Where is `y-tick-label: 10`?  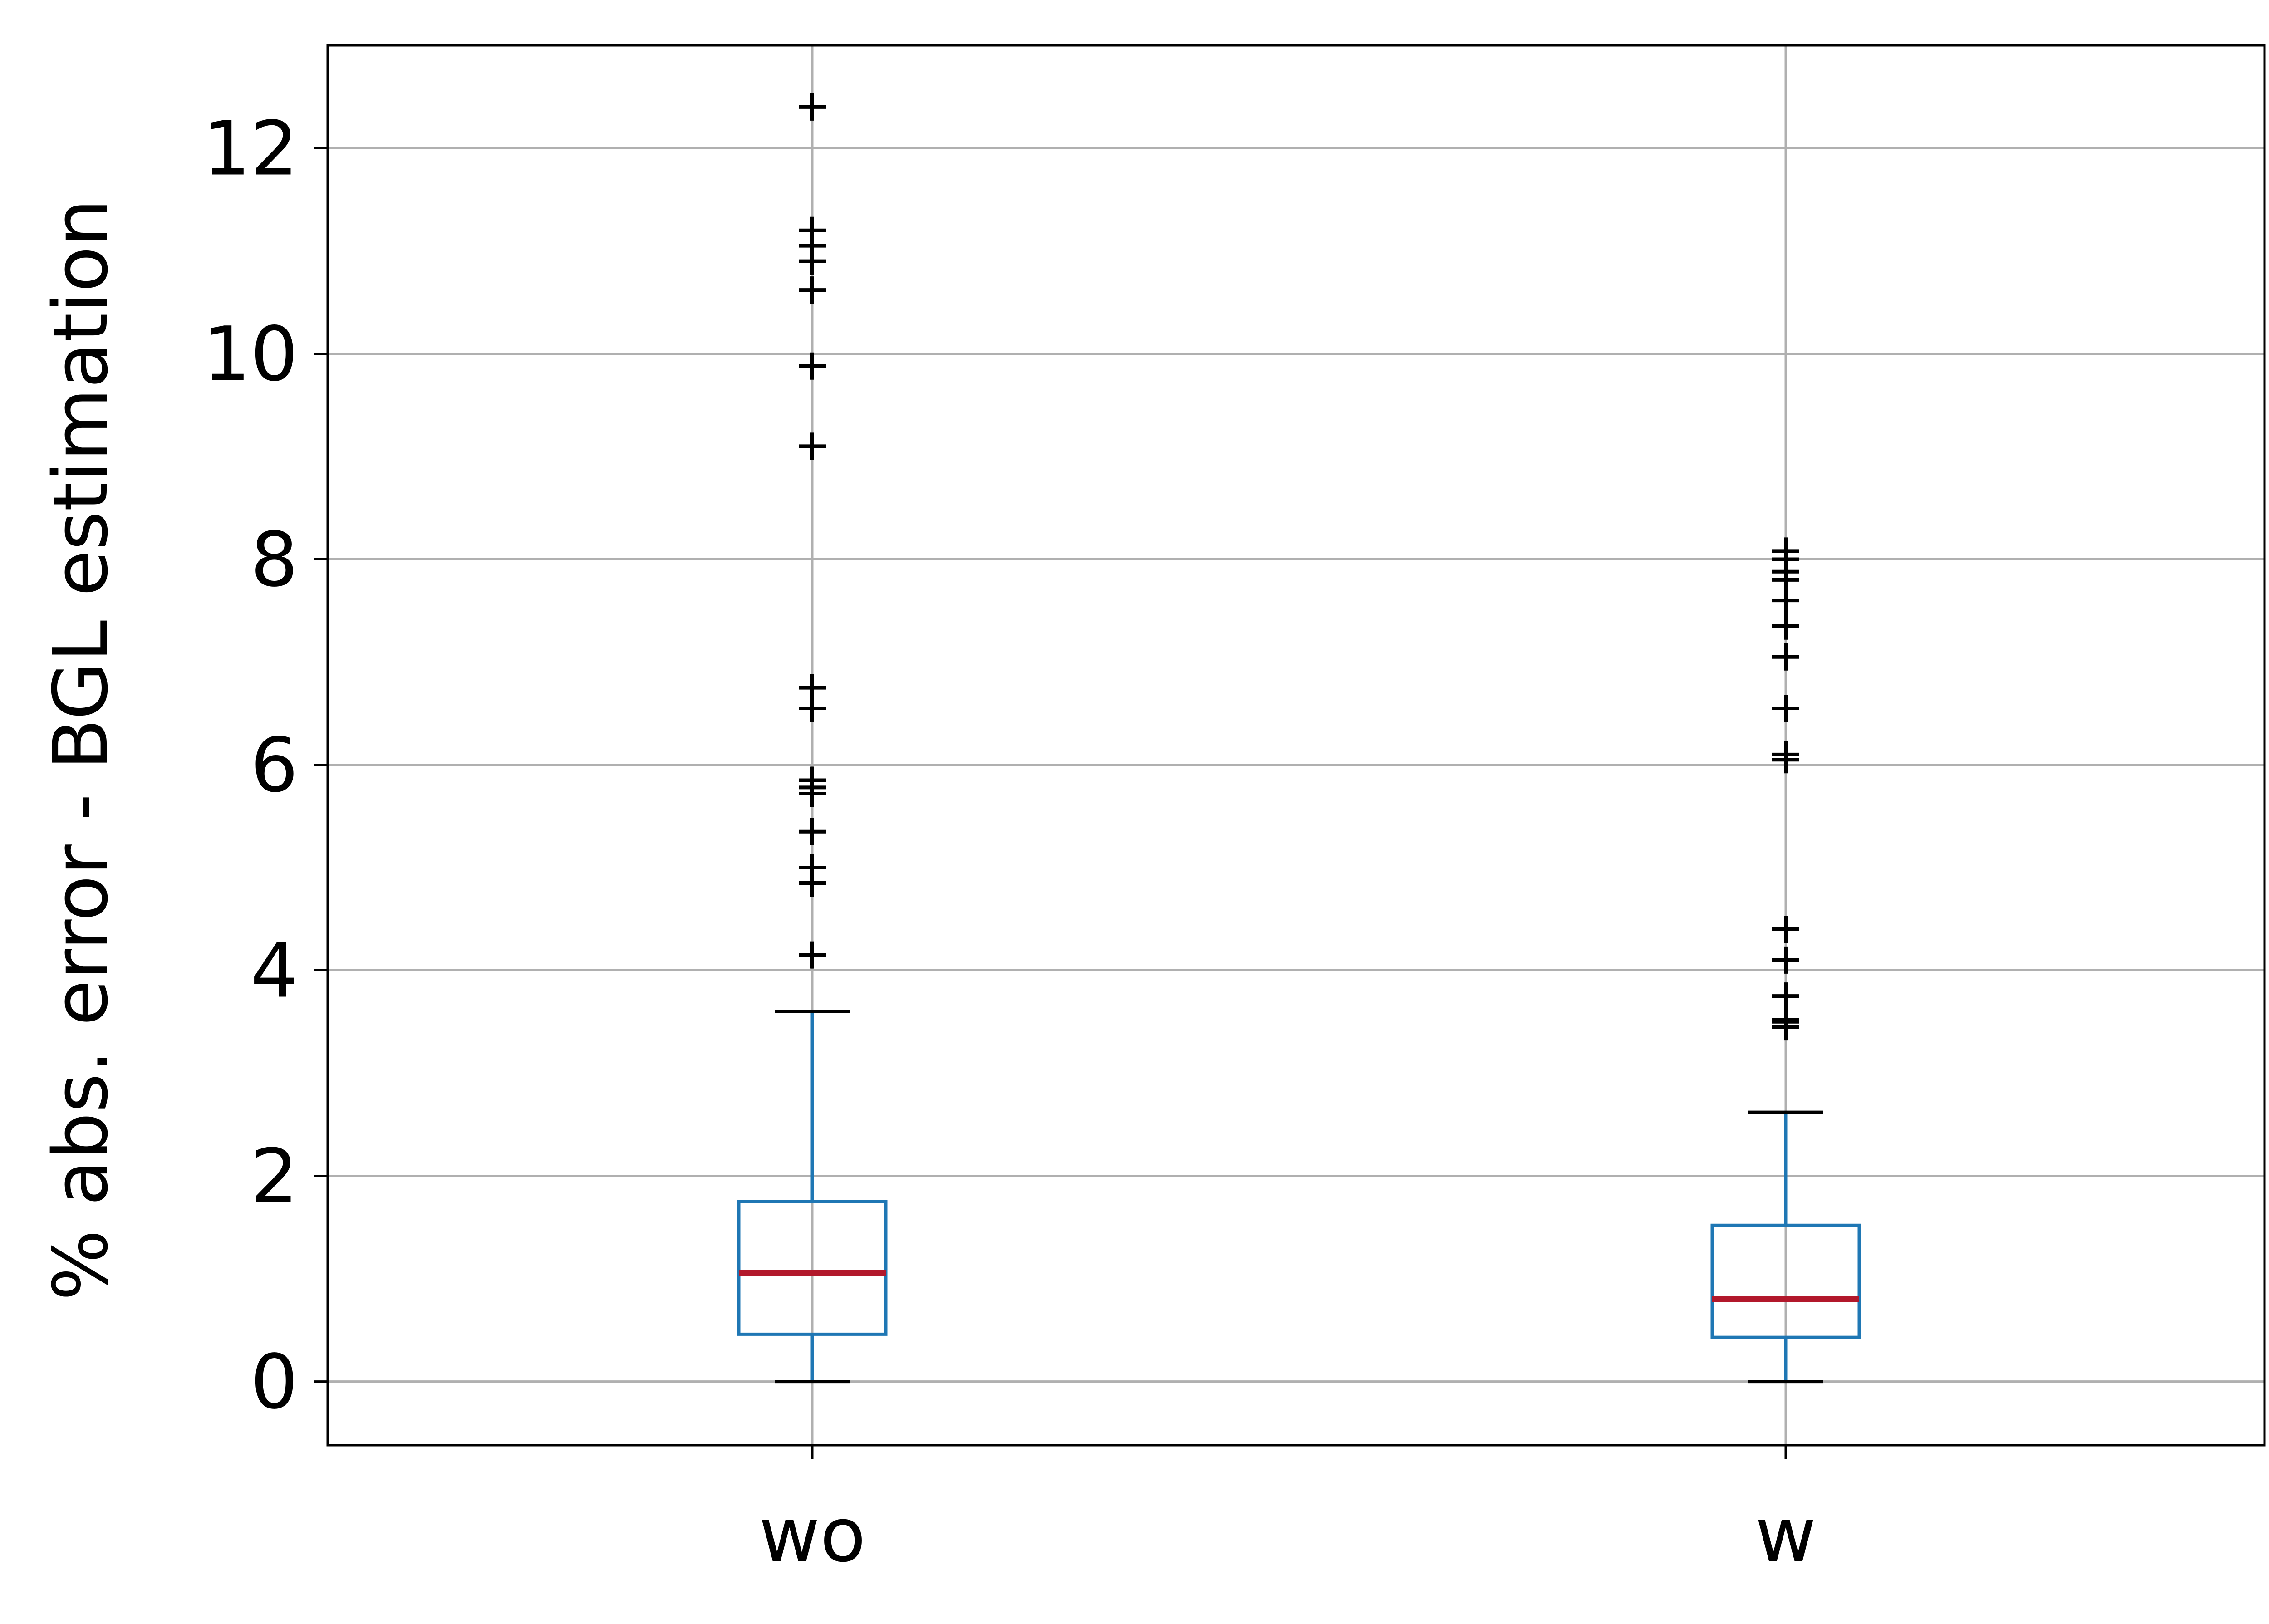
y-tick-label: 10 is located at coordinates (250, 354).